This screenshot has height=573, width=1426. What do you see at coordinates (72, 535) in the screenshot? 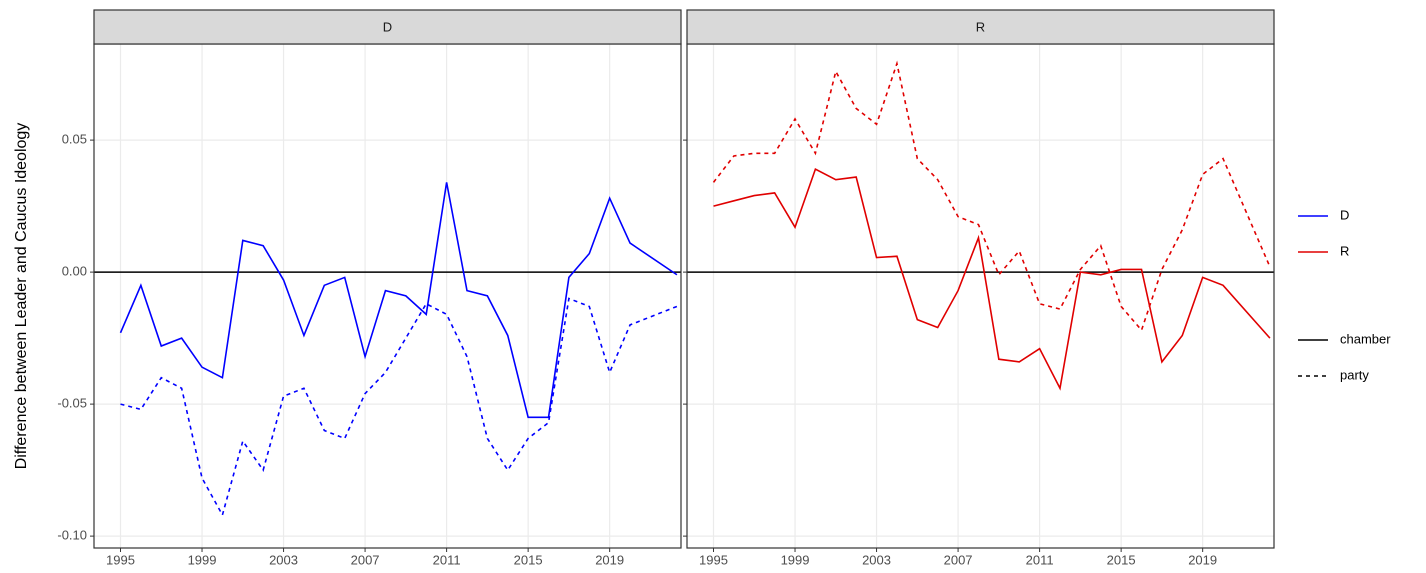
I see `y-tick-label: -0.10` at bounding box center [72, 535].